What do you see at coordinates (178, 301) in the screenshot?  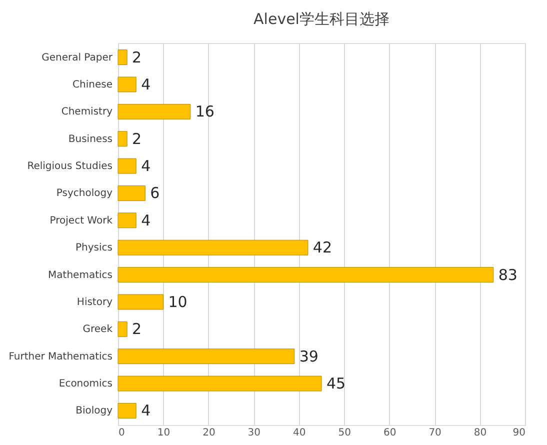 I see `data-label: 10` at bounding box center [178, 301].